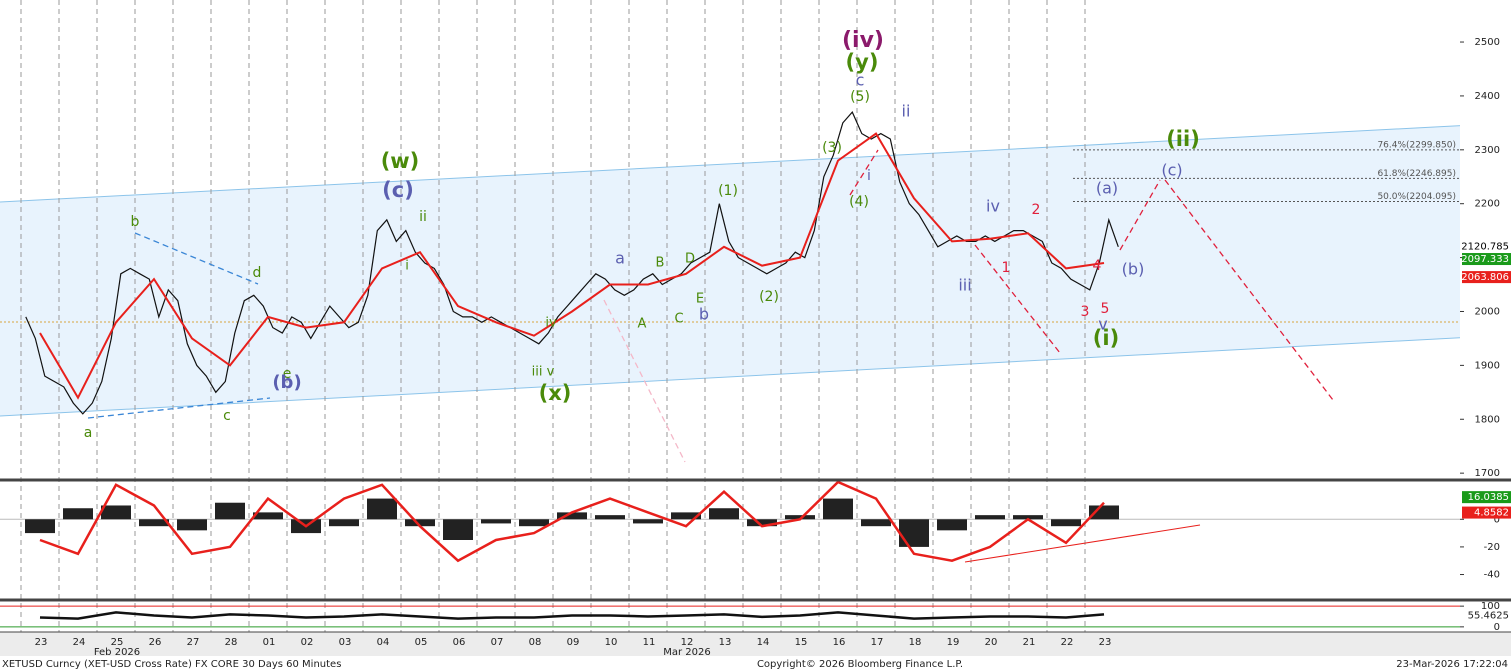  I want to click on y-tick-label: 2400, so click(1487, 96).